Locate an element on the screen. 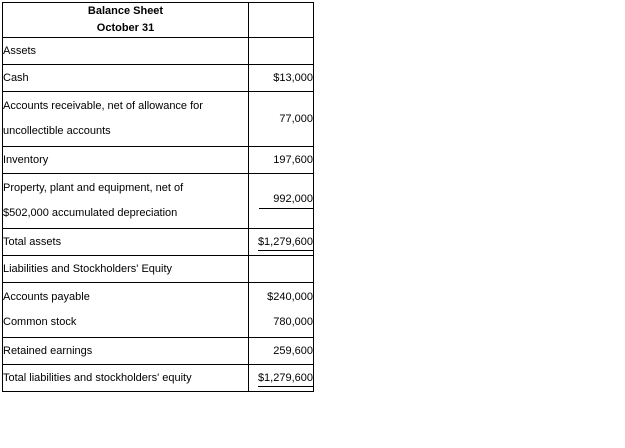 The image size is (625, 448). statement-title-cell: Balance Sheet October 31 is located at coordinates (125, 20).